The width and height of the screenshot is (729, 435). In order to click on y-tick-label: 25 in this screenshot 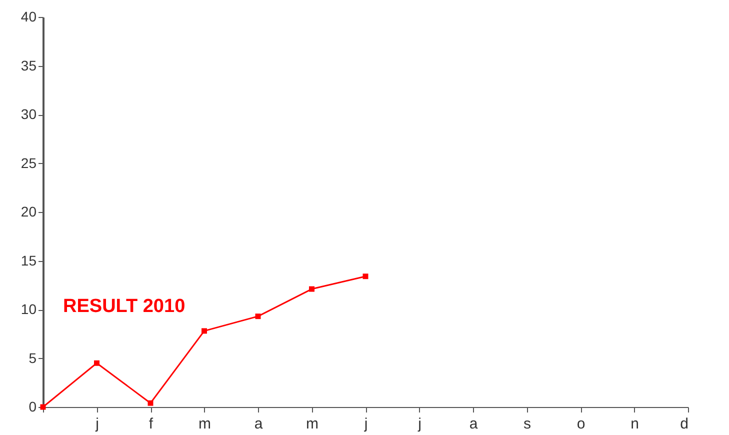, I will do `click(28, 162)`.